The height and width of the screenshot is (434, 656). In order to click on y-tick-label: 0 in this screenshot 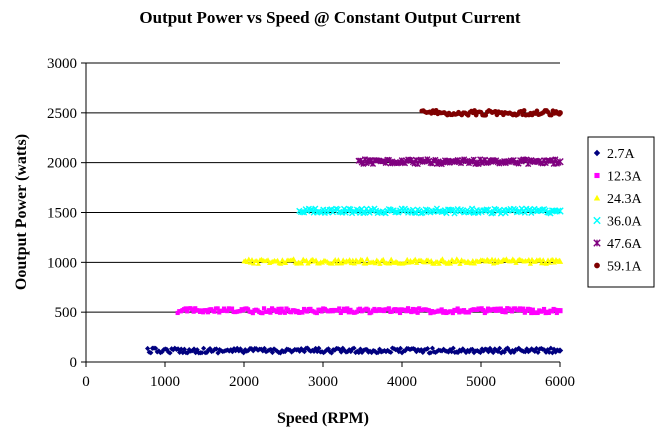, I will do `click(74, 363)`.